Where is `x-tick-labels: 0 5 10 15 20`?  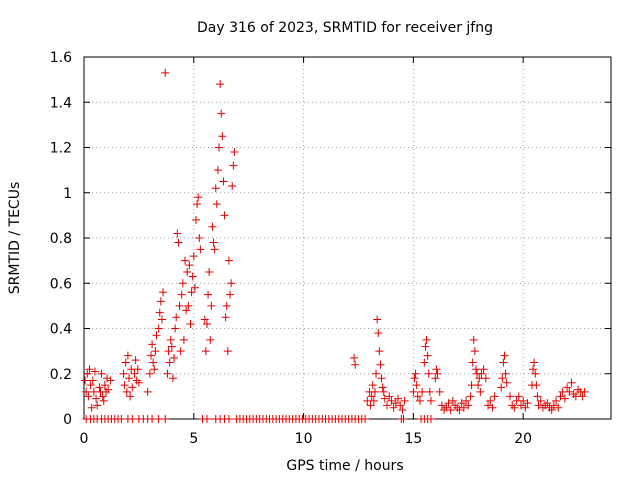
x-tick-labels: 0 5 10 15 20 is located at coordinates (306, 439).